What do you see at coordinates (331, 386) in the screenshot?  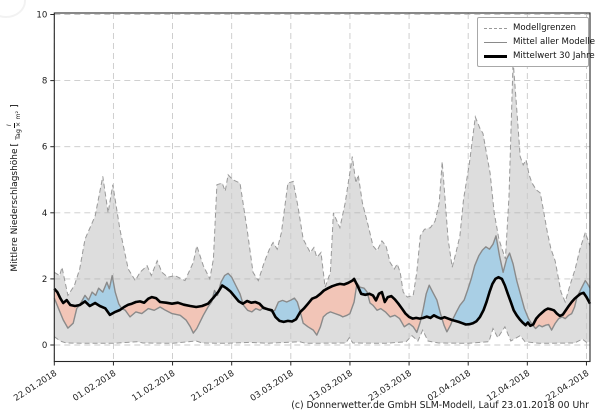 I see `x-tick-label: 13.03.2018` at bounding box center [331, 386].